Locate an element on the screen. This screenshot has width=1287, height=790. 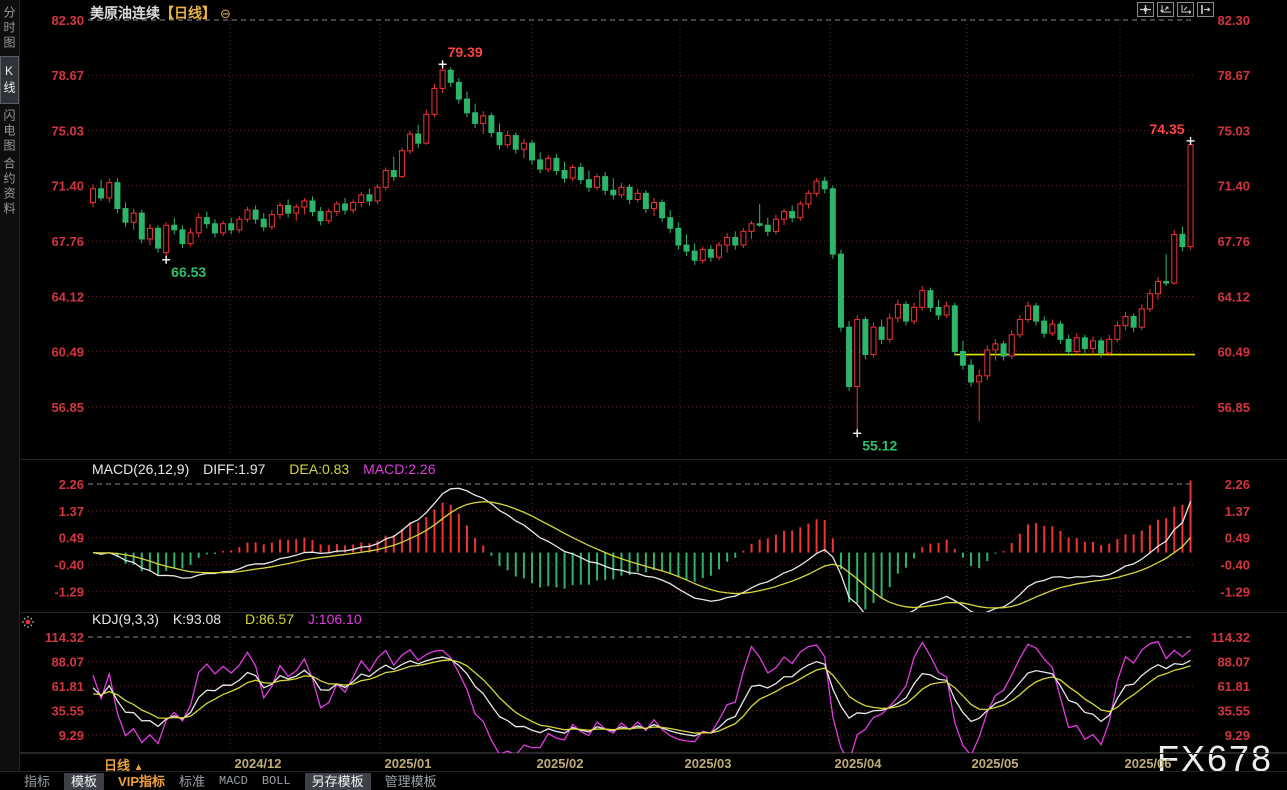
shift-right-icon is located at coordinates (1205, 9).